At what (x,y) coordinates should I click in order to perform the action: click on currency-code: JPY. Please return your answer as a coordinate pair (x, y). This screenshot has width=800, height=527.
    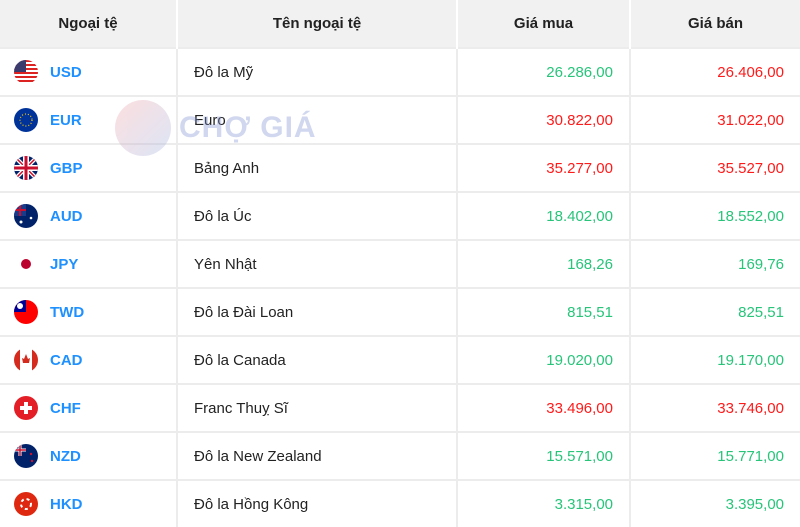
    Looking at the image, I should click on (64, 264).